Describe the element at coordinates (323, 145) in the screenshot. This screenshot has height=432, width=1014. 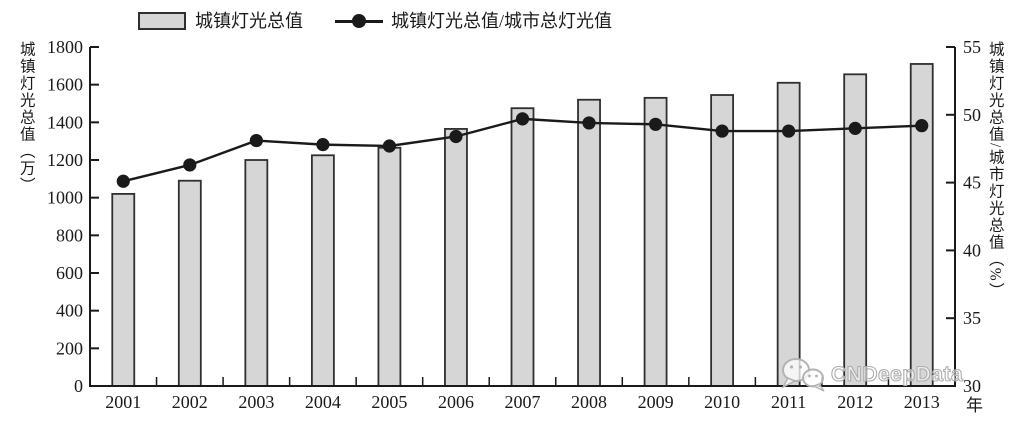
I see `line-point-2004` at that location.